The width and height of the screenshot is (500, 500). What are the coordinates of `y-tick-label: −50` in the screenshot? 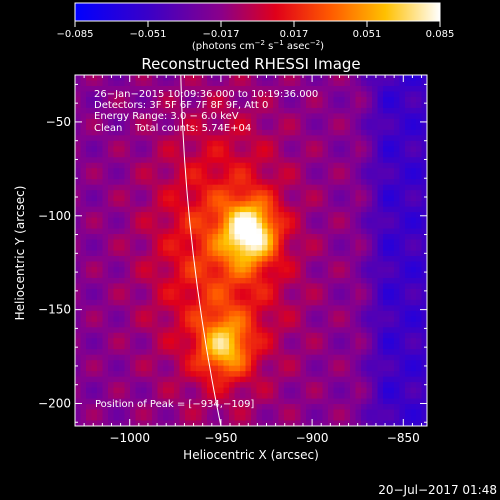 It's located at (58, 122).